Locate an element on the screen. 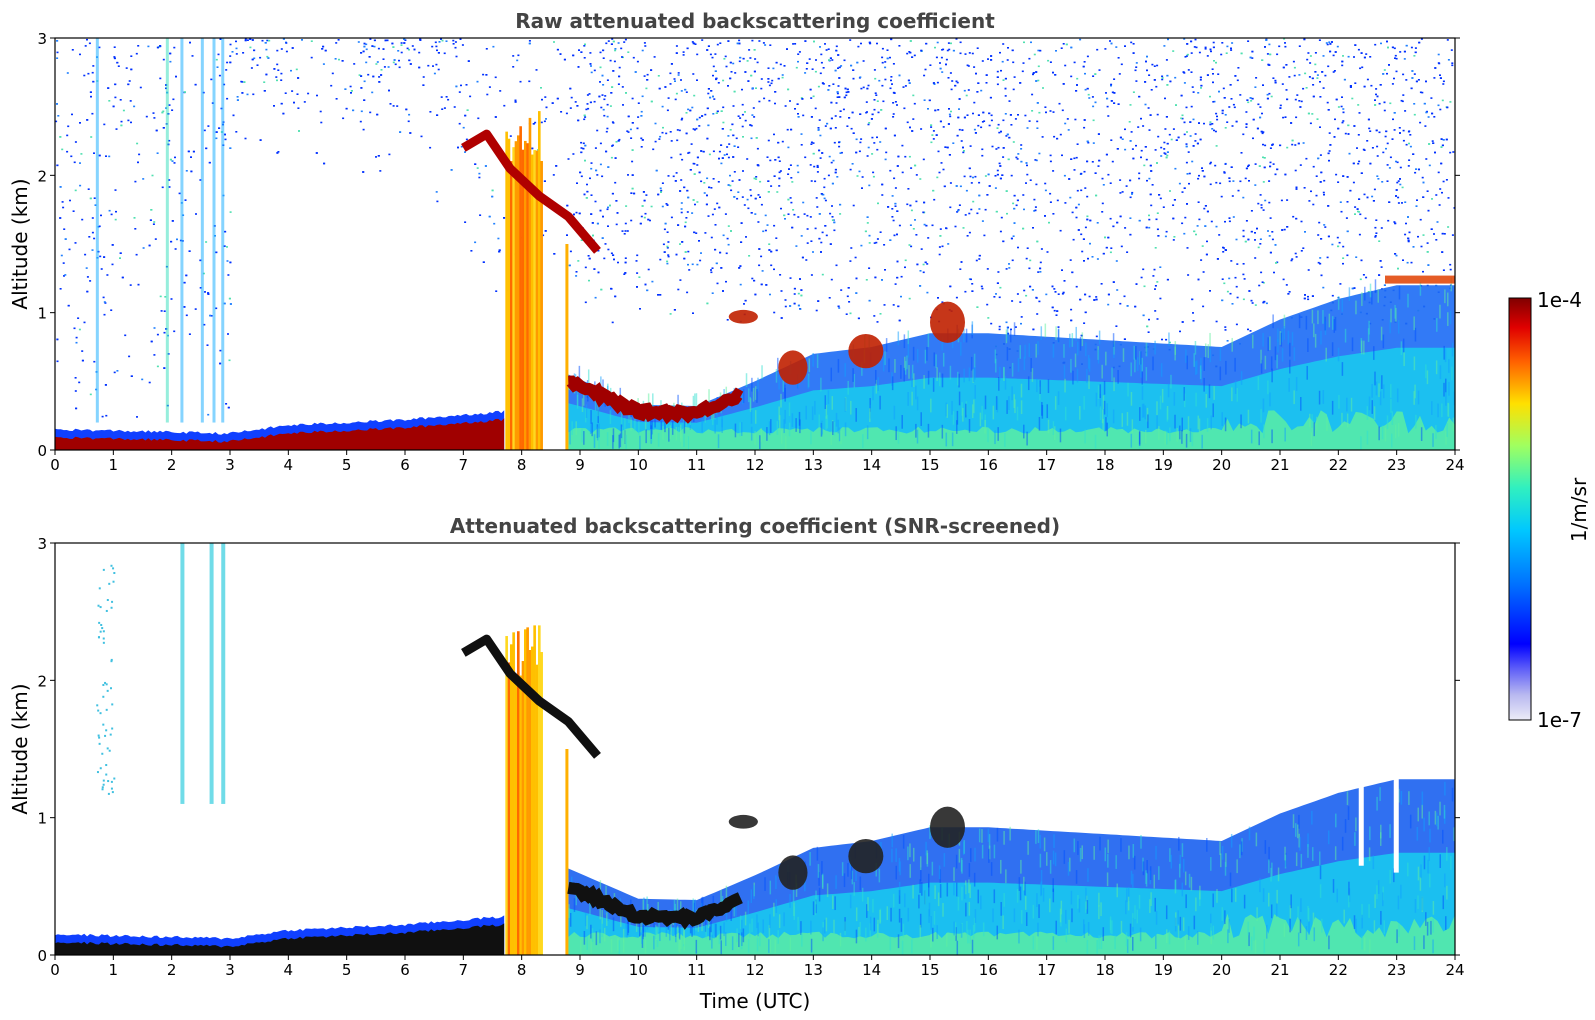 This screenshot has height=1020, width=1595. colorbar-min-label: 1e-7 is located at coordinates (1559, 720).